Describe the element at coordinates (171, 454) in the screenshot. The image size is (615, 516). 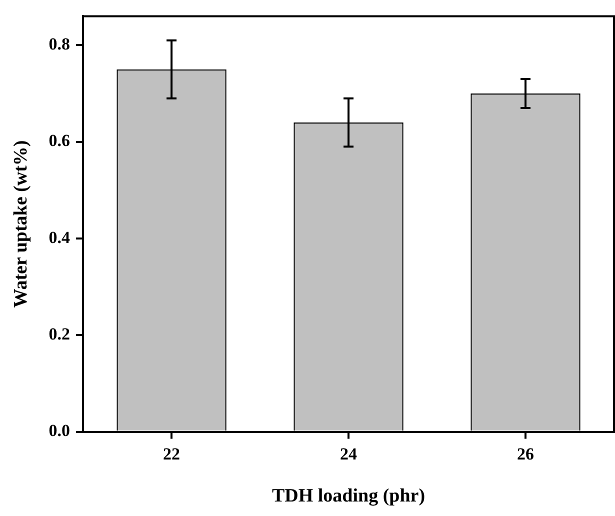
I see `x-tick-label: 22` at that location.